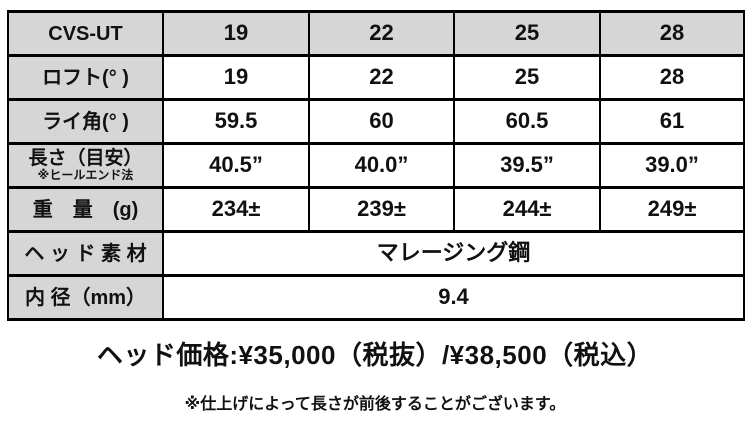 This screenshot has width=750, height=433. Describe the element at coordinates (236, 209) in the screenshot. I see `weight-value: 234±` at that location.